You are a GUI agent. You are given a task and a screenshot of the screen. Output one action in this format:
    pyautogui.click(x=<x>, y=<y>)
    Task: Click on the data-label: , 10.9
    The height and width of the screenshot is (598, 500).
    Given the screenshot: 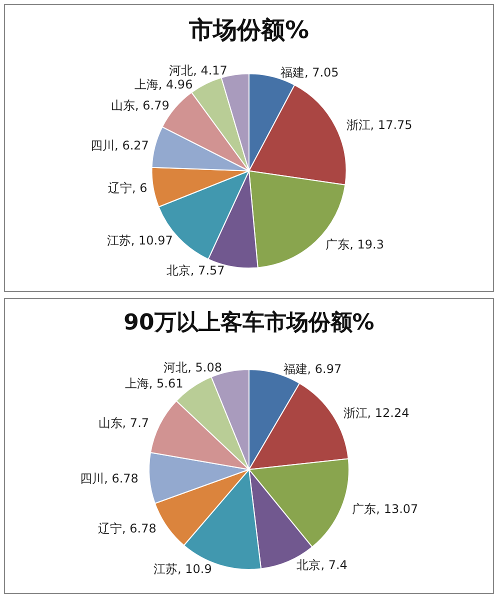 What is the action you would take?
    pyautogui.click(x=194, y=569)
    